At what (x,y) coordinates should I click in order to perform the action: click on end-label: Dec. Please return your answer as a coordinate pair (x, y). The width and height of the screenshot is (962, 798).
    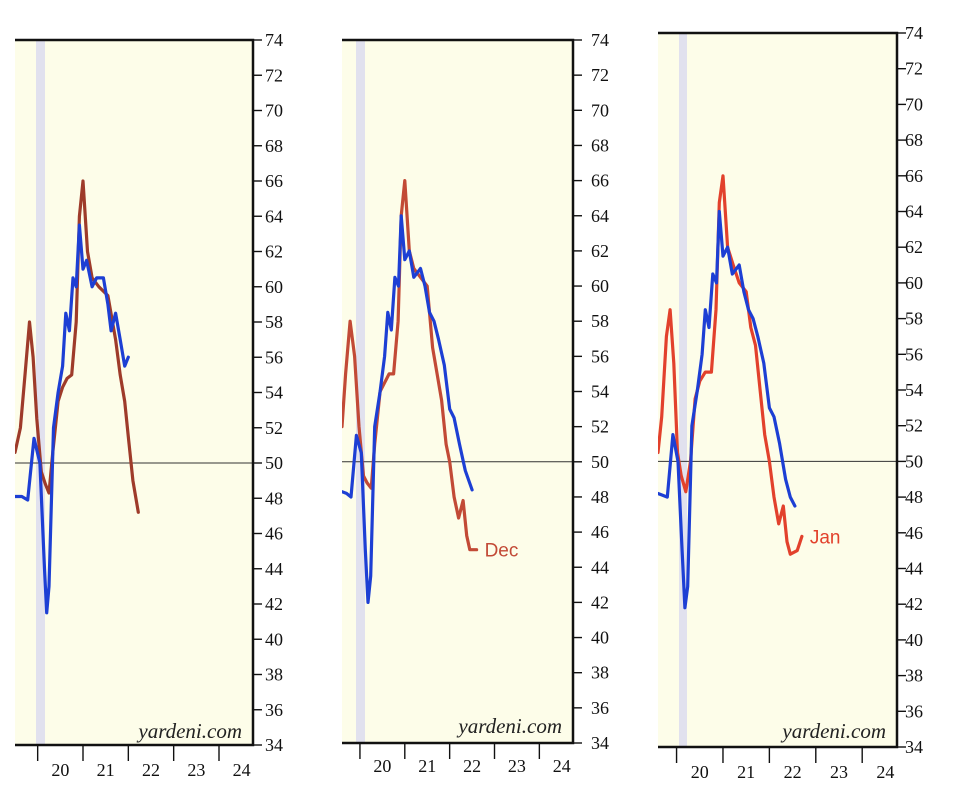
    Looking at the image, I should click on (502, 551).